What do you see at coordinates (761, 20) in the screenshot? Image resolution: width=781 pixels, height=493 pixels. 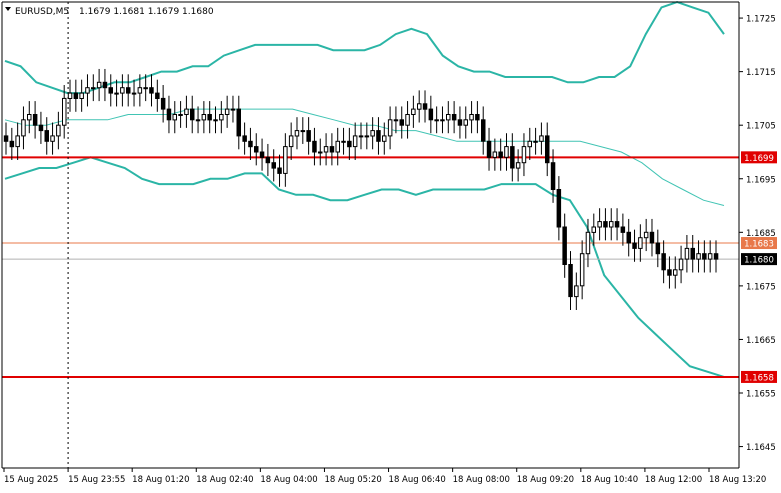 I see `y-tick-label: 1.1725` at bounding box center [761, 20].